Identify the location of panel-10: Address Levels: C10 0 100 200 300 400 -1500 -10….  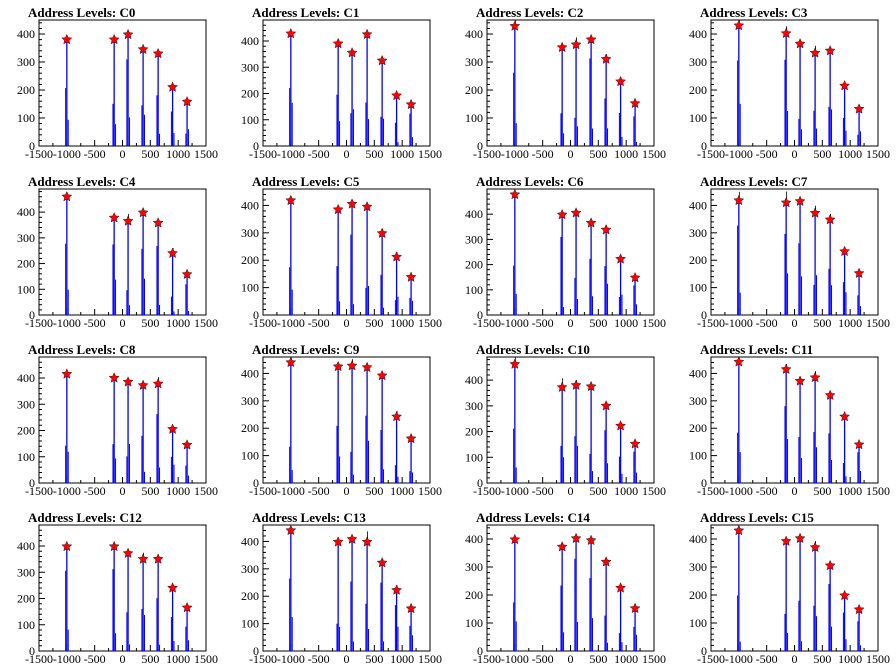
(565, 420).